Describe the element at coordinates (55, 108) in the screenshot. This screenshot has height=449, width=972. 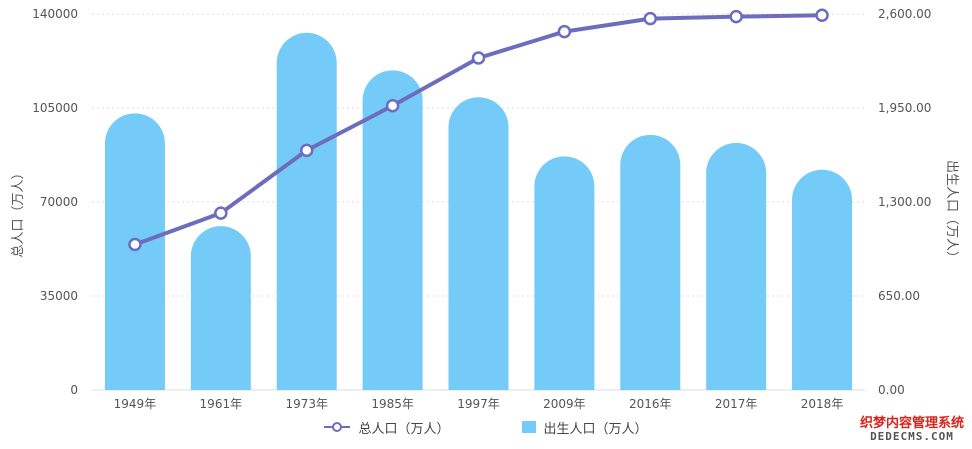
I see `left-tick-label: 105000` at that location.